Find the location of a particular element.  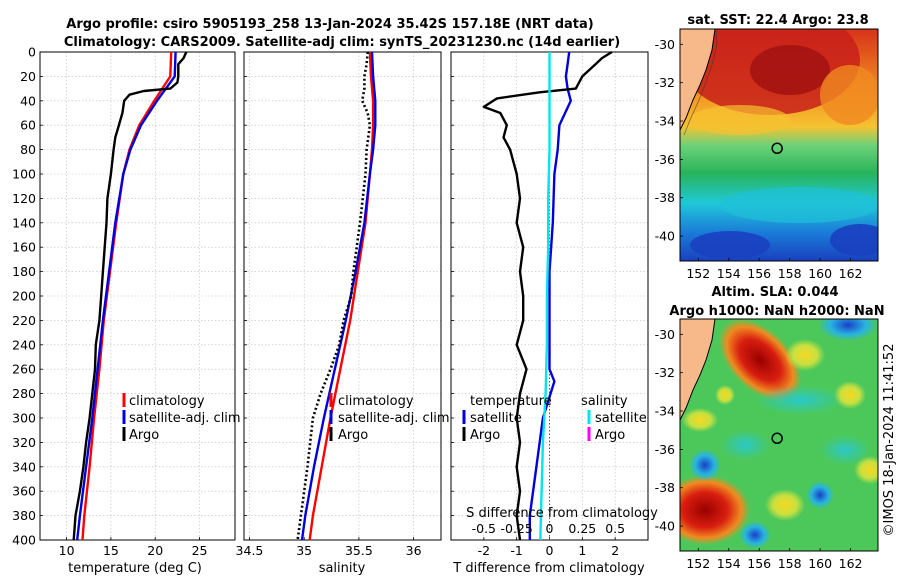

lon-tick-label: 158 is located at coordinates (790, 273).